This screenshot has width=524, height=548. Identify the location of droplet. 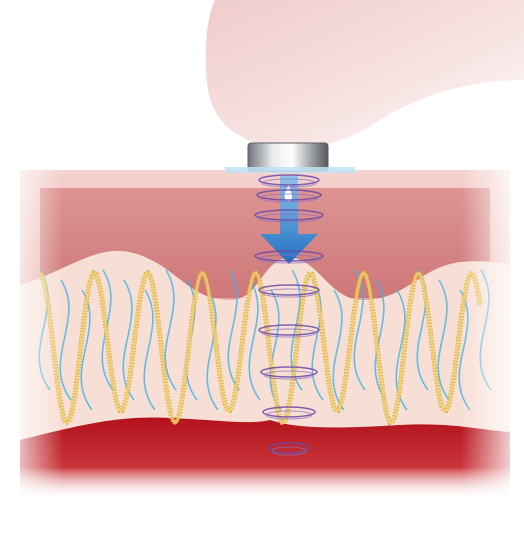
(288, 193).